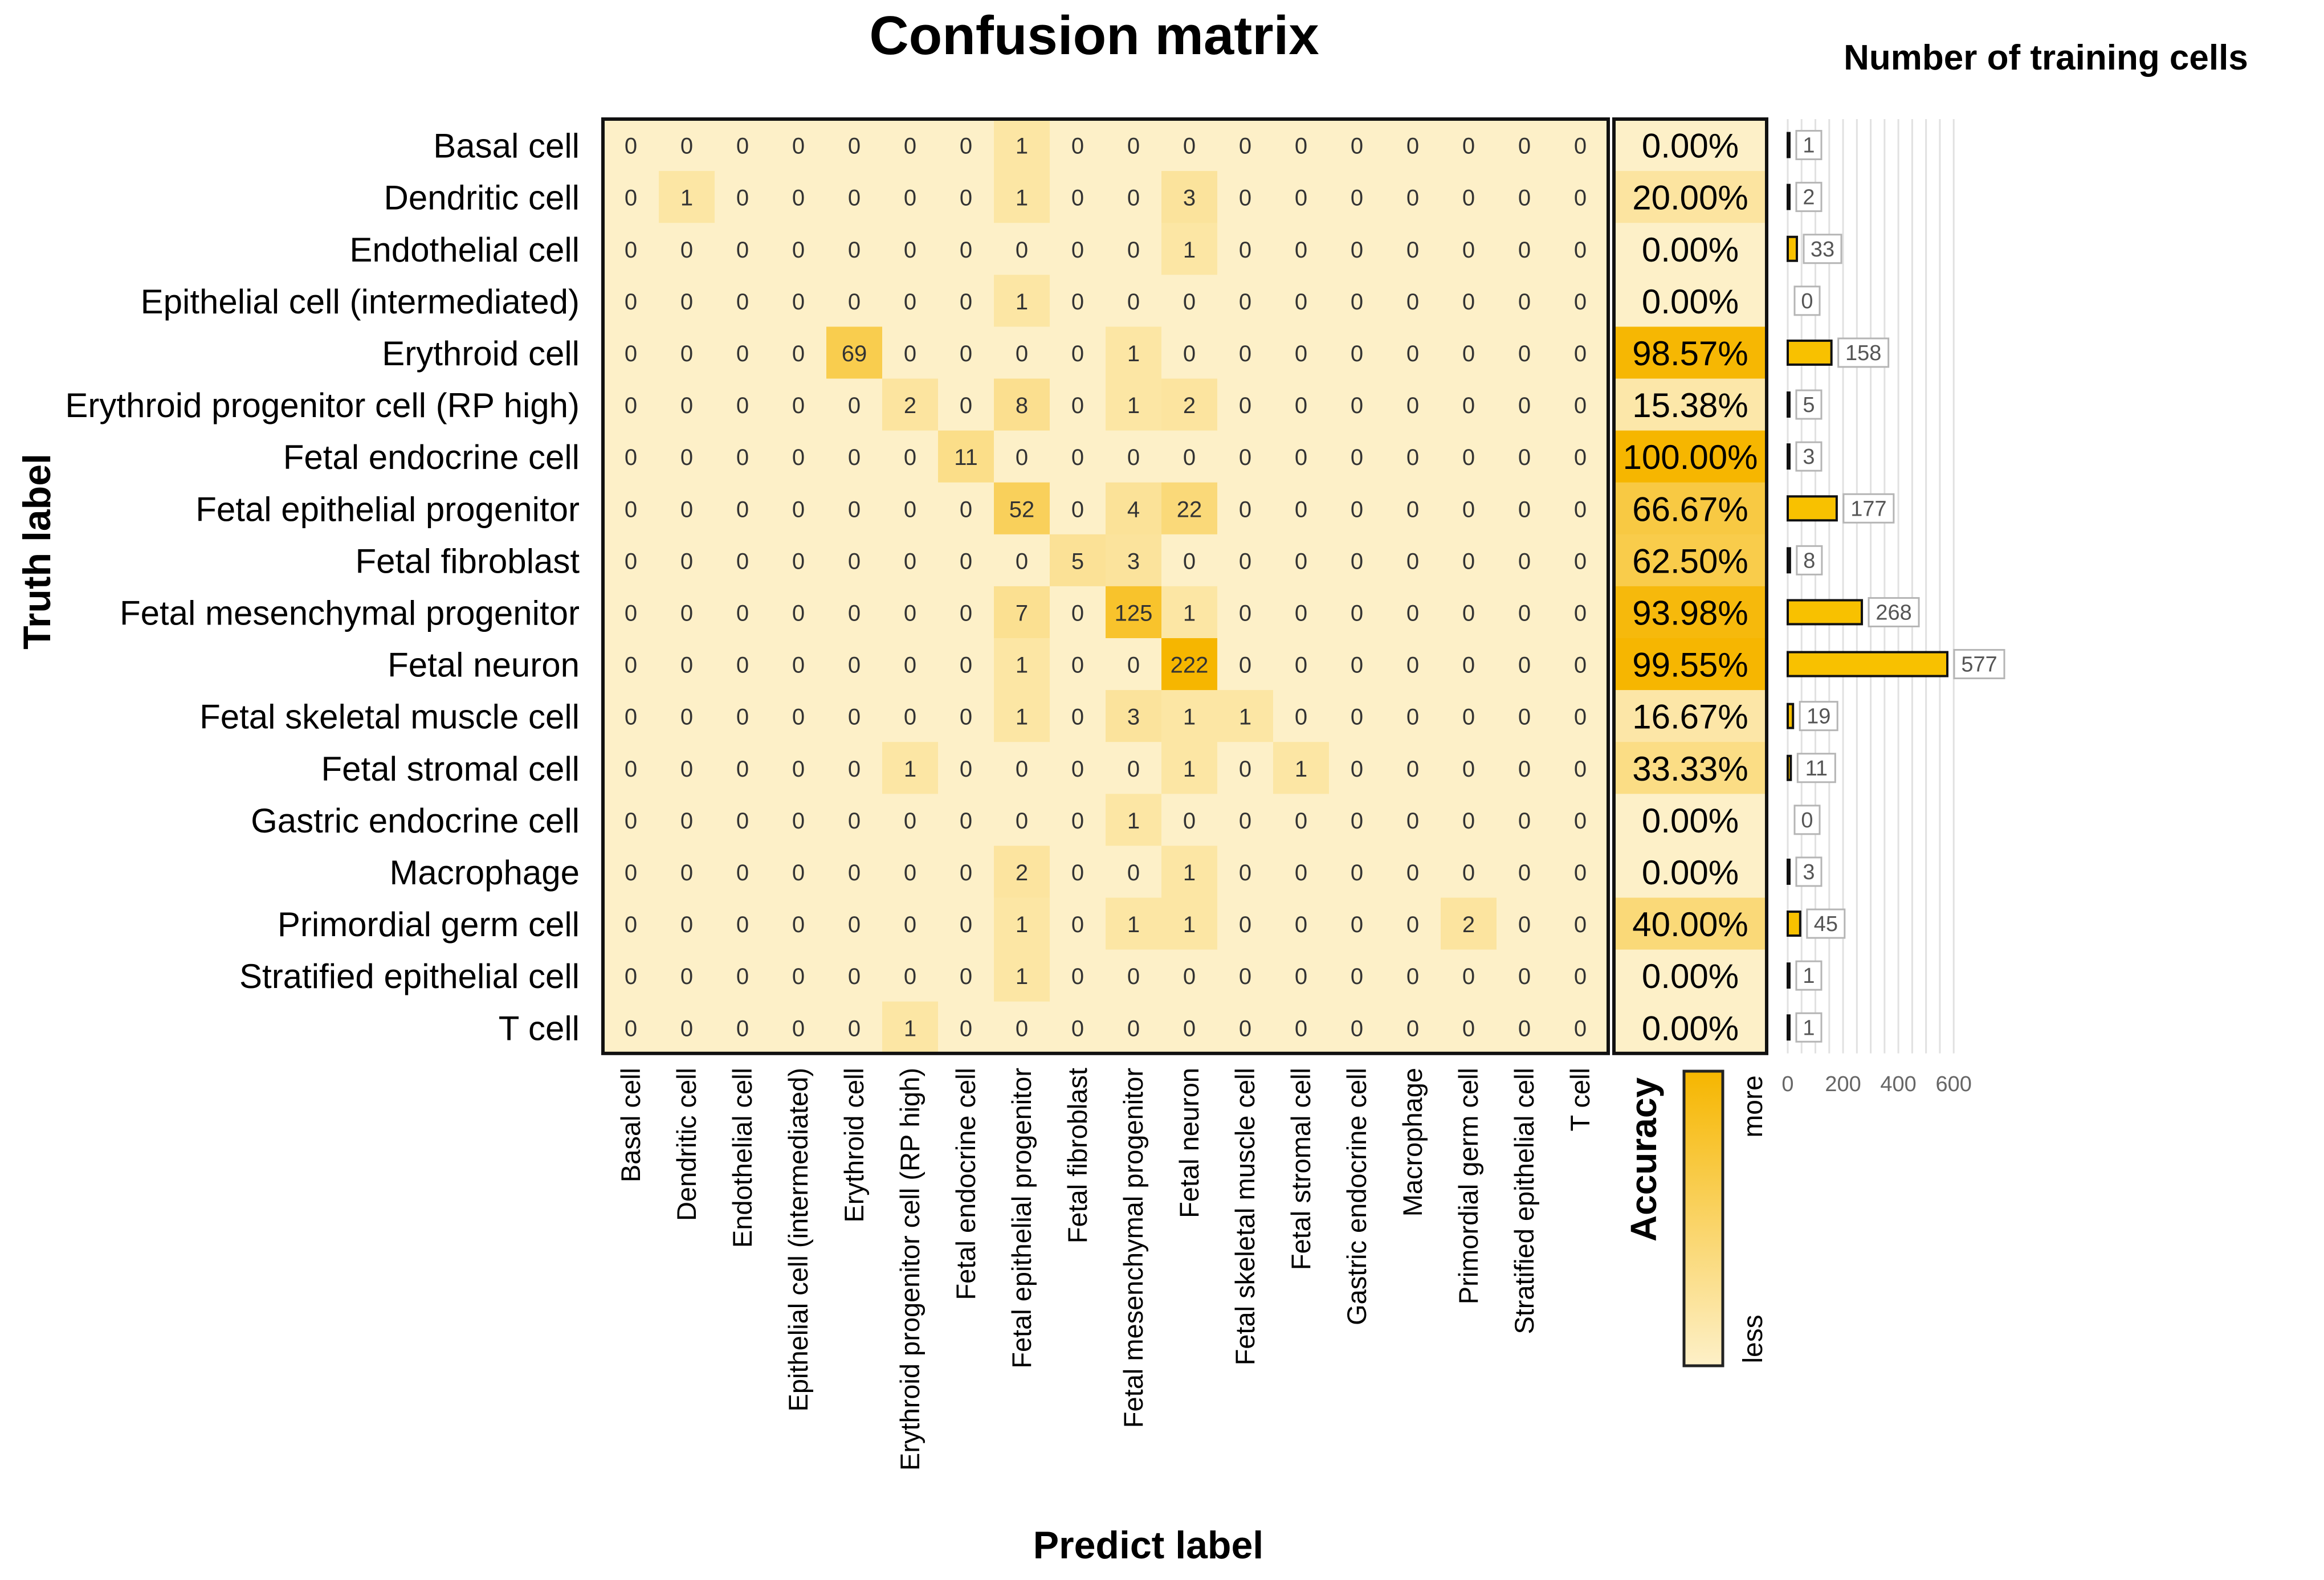  I want to click on column-label: Macrophage, so click(1412, 1142).